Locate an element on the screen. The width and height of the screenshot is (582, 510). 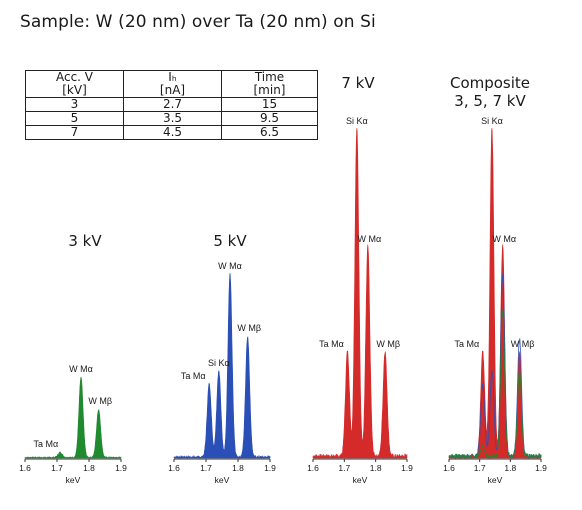
table-cell: 6.5 is located at coordinates (269, 132).